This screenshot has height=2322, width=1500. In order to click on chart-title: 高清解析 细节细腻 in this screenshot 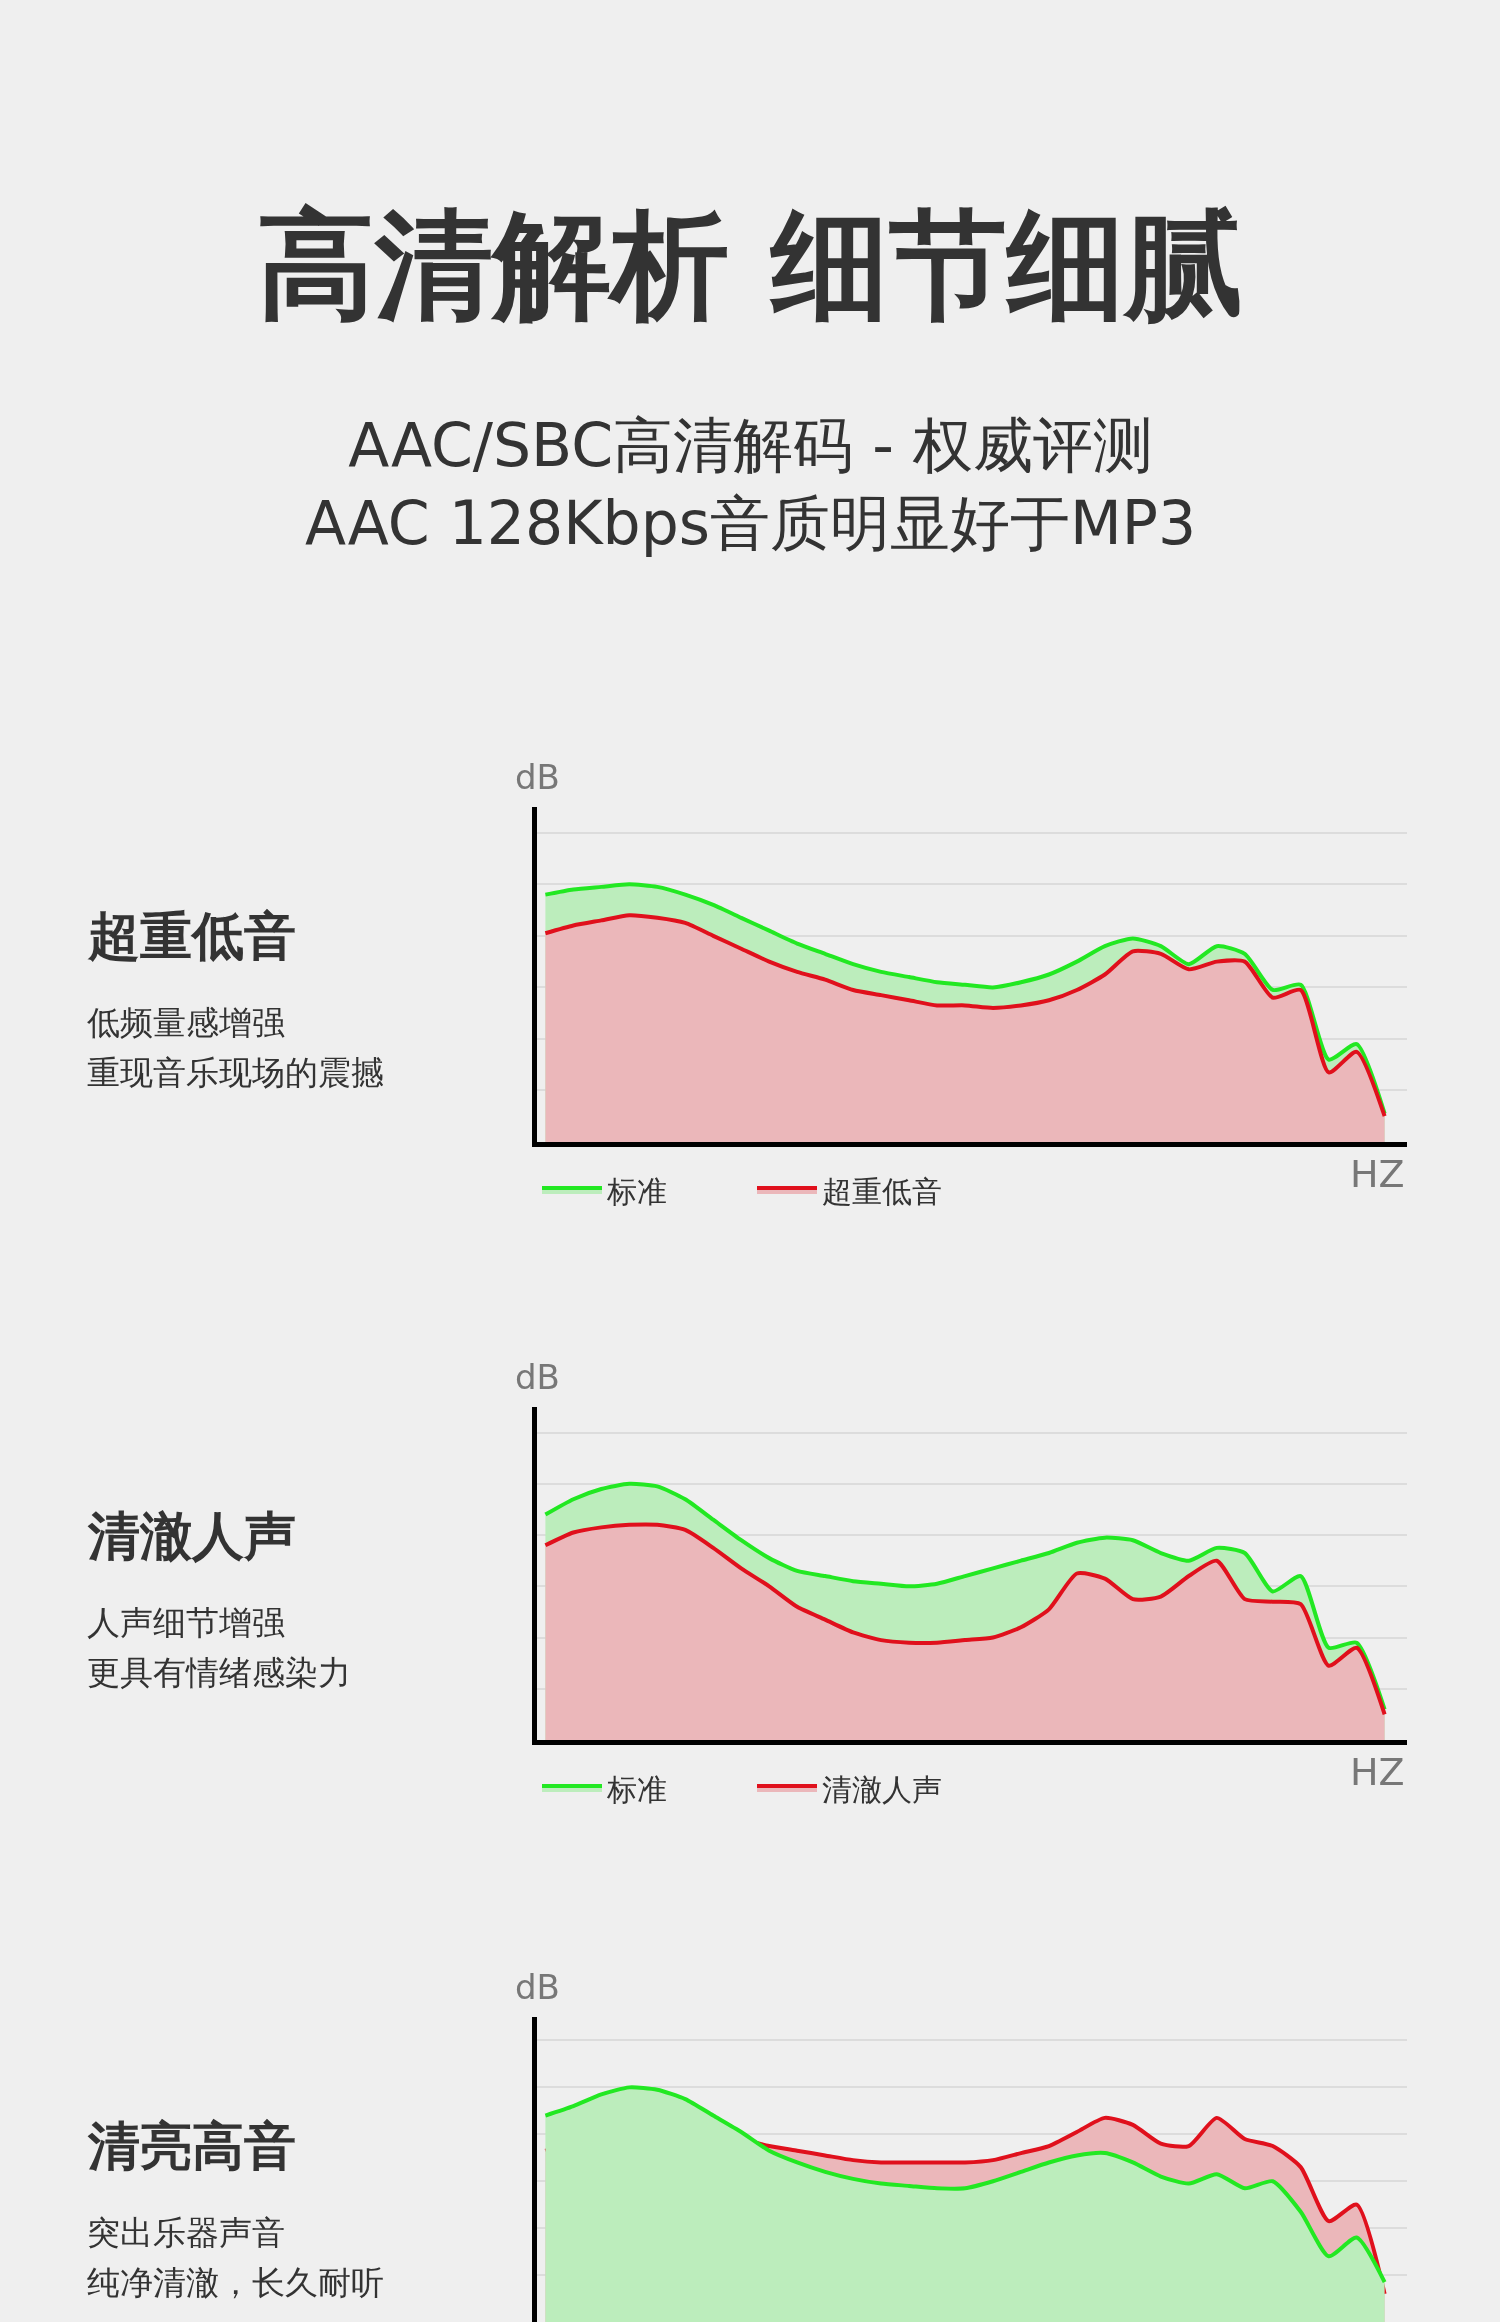, I will do `click(750, 265)`.